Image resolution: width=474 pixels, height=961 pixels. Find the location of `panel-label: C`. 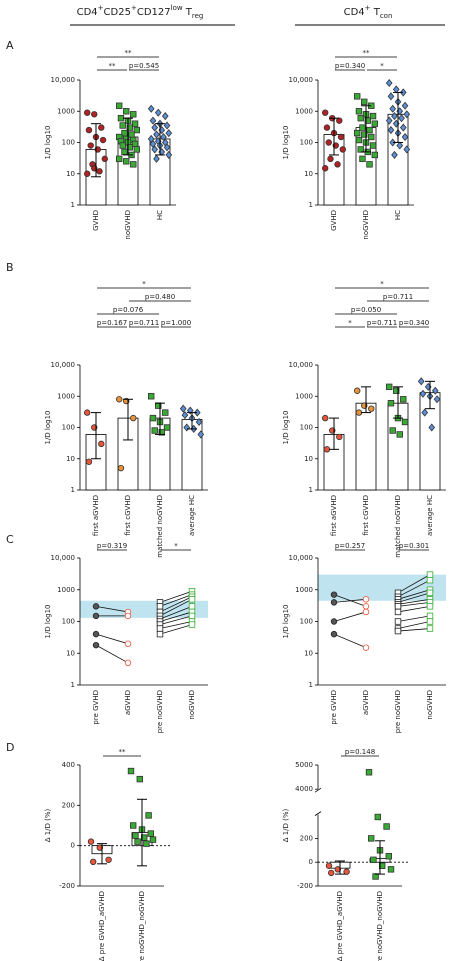

panel-label: C is located at coordinates (10, 539).